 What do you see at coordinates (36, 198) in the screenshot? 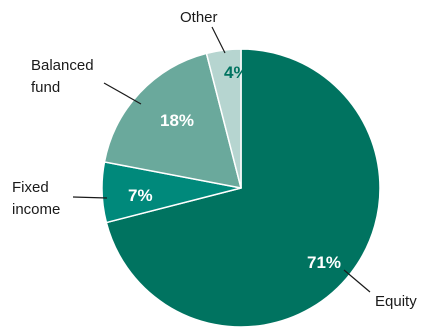
I see `category-label-fixed-income: Fixed income` at bounding box center [36, 198].